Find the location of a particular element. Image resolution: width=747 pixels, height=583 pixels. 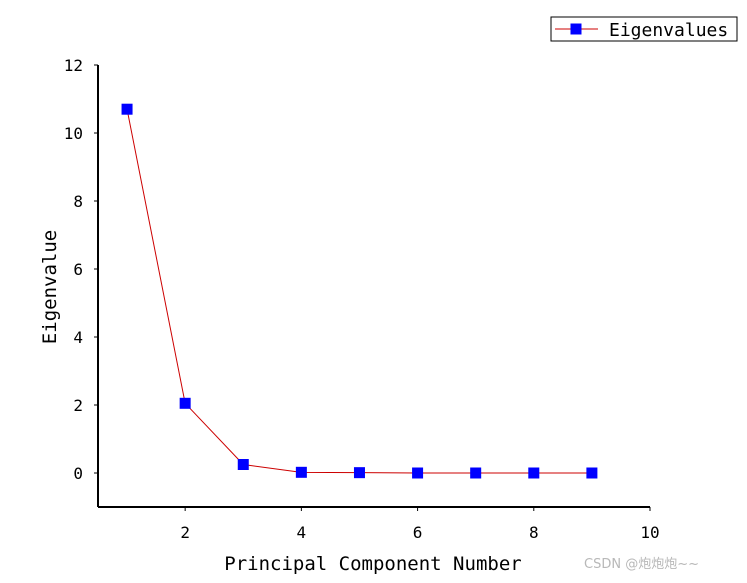

y-tick-label: 4 is located at coordinates (78, 337).